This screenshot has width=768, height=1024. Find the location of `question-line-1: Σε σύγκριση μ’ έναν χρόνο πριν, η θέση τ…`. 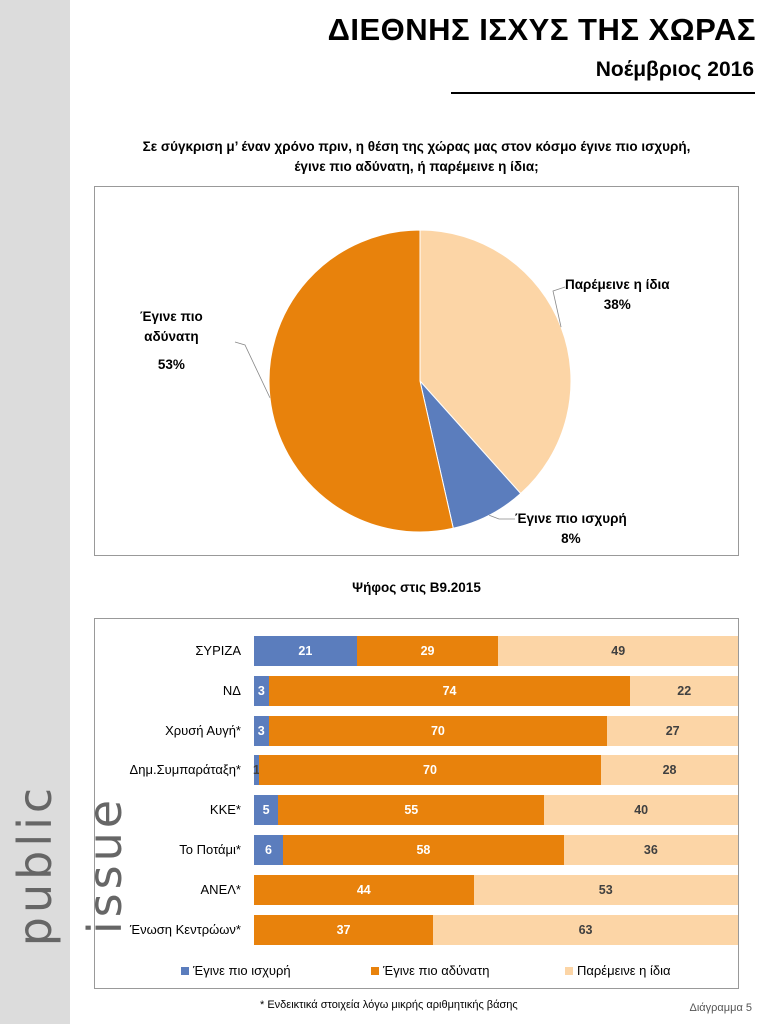

question-line-1: Σε σύγκριση μ’ έναν χρόνο πριν, η θέση τ… is located at coordinates (416, 146).